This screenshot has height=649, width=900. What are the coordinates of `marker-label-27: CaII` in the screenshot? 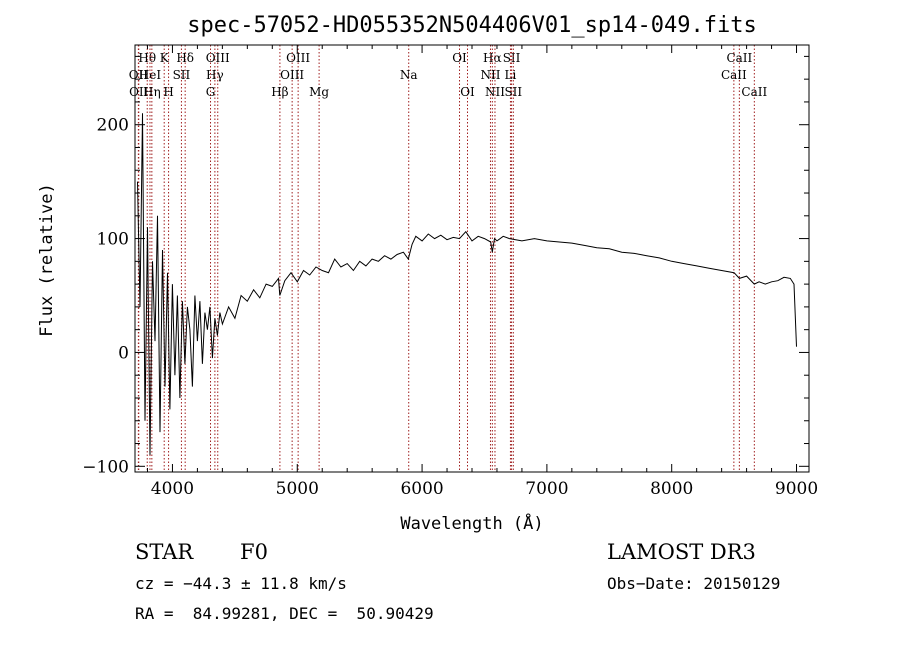 It's located at (754, 92).